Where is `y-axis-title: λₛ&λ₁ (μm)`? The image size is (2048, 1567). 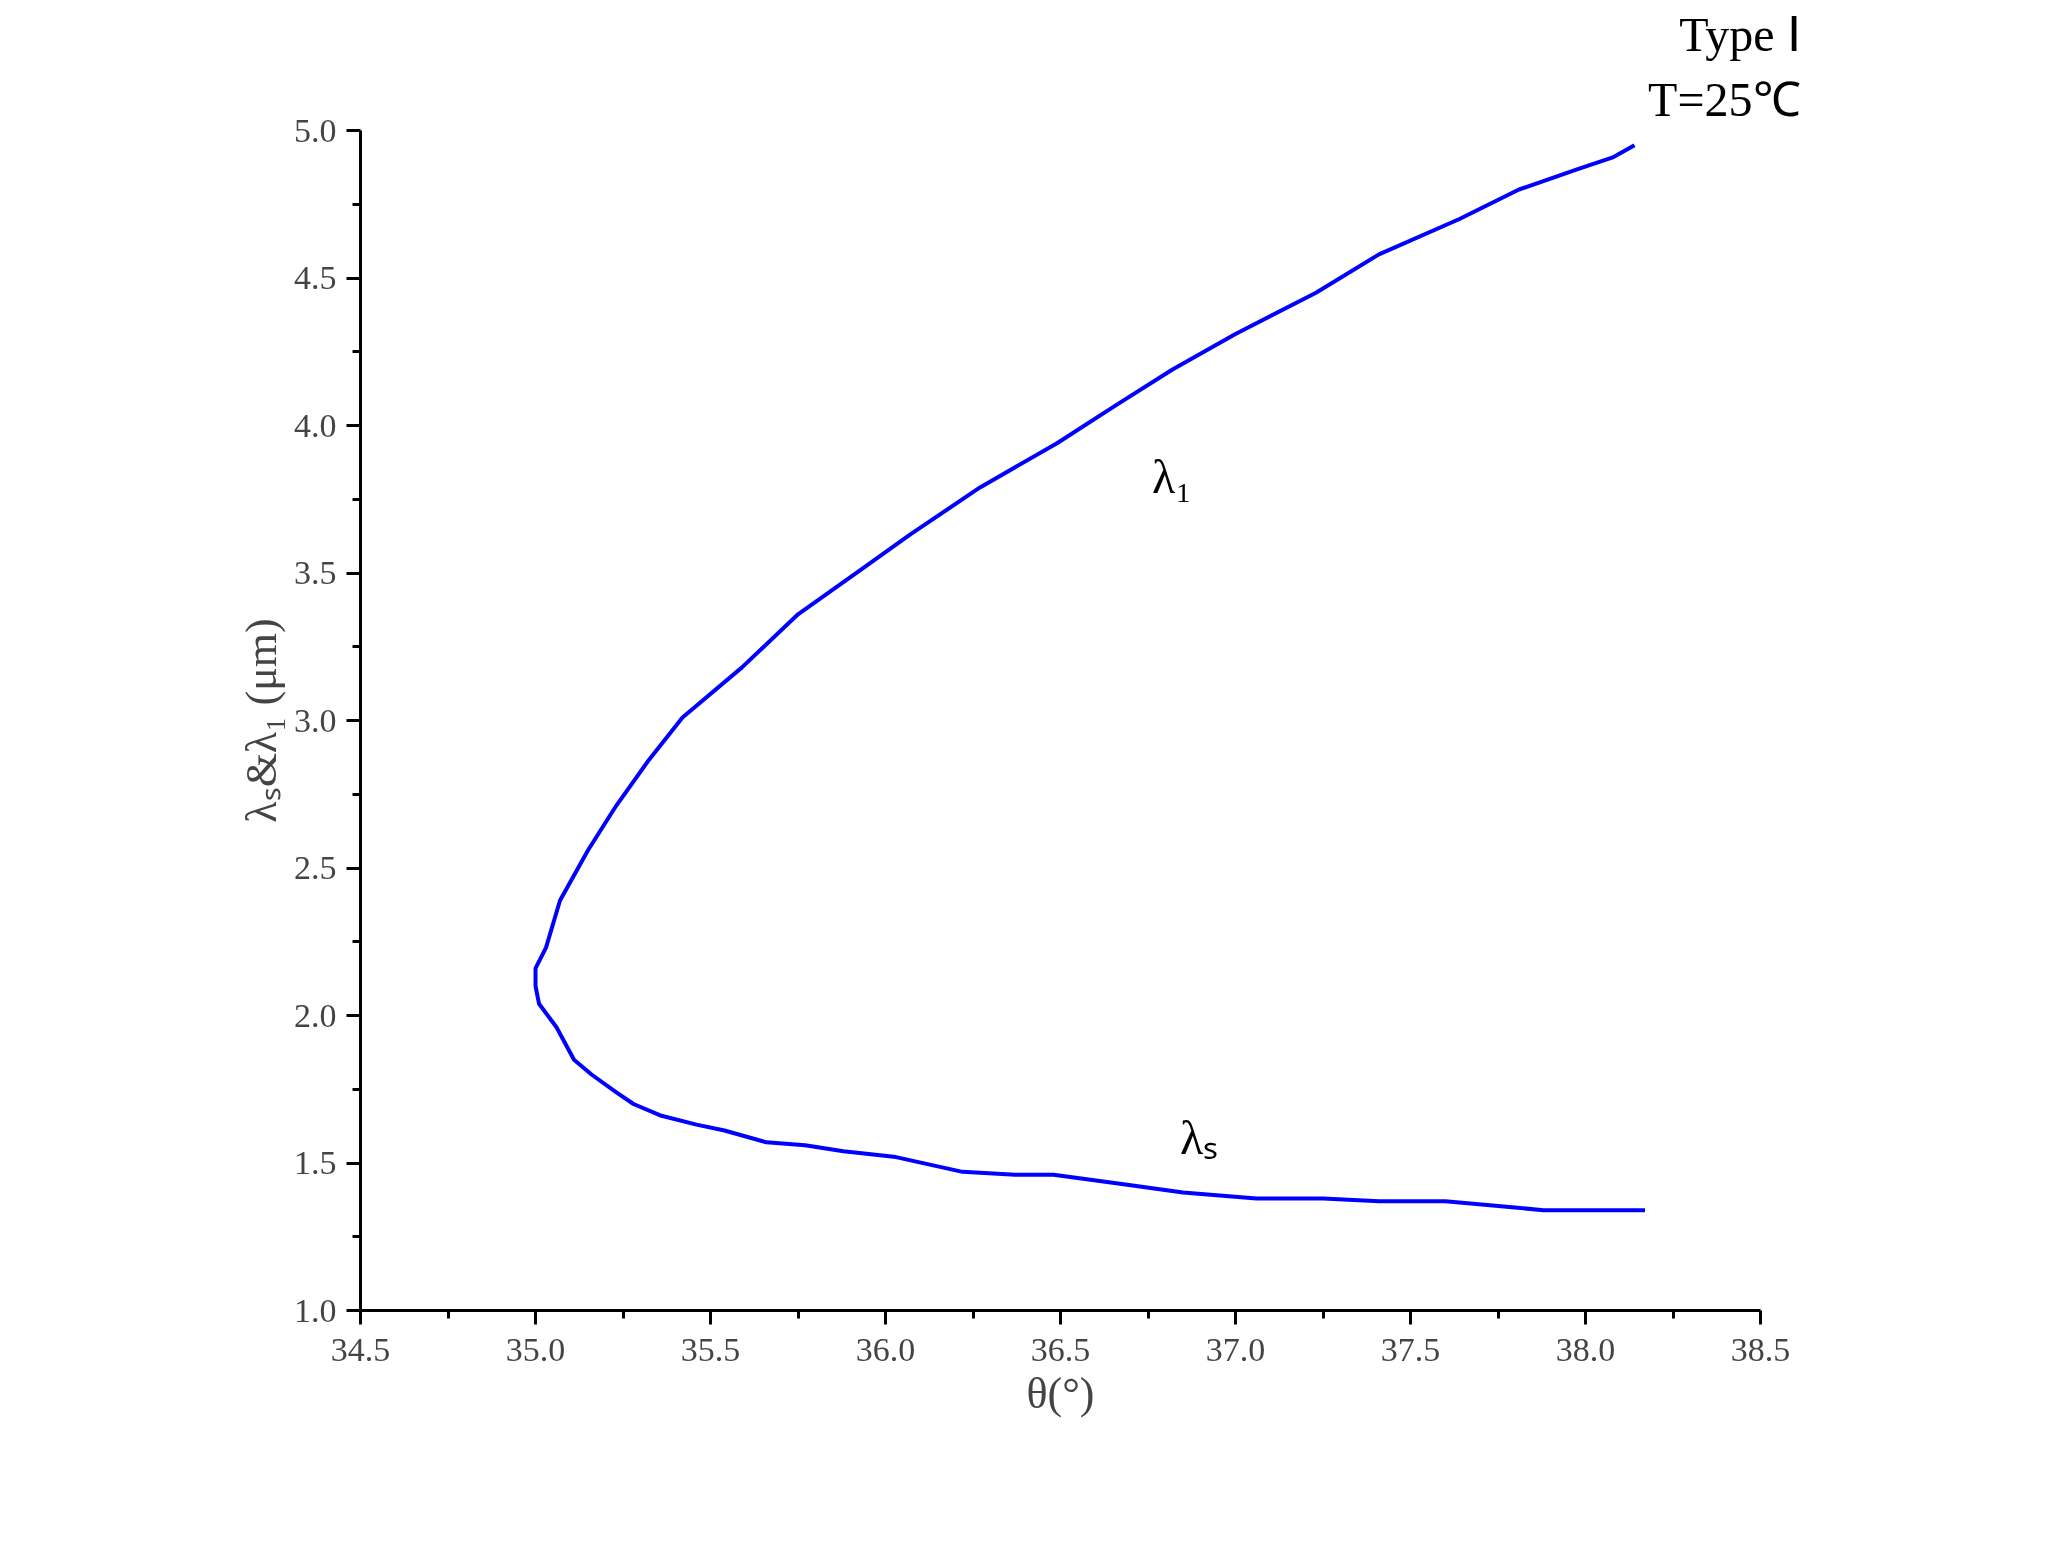 y-axis-title: λₛ&λ₁ (μm) is located at coordinates (261, 720).